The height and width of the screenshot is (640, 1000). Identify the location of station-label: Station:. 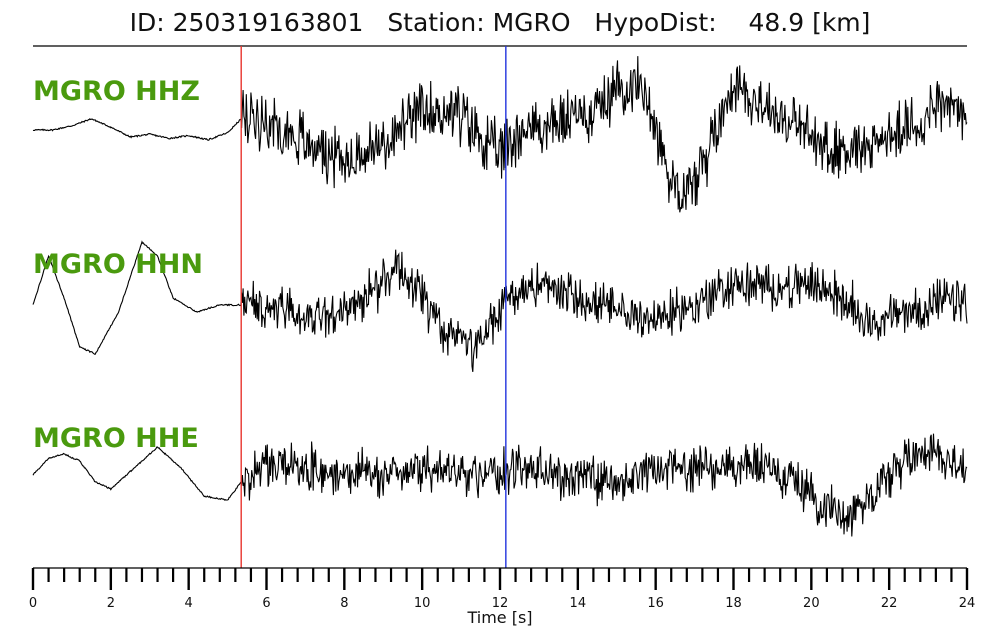
(436, 22).